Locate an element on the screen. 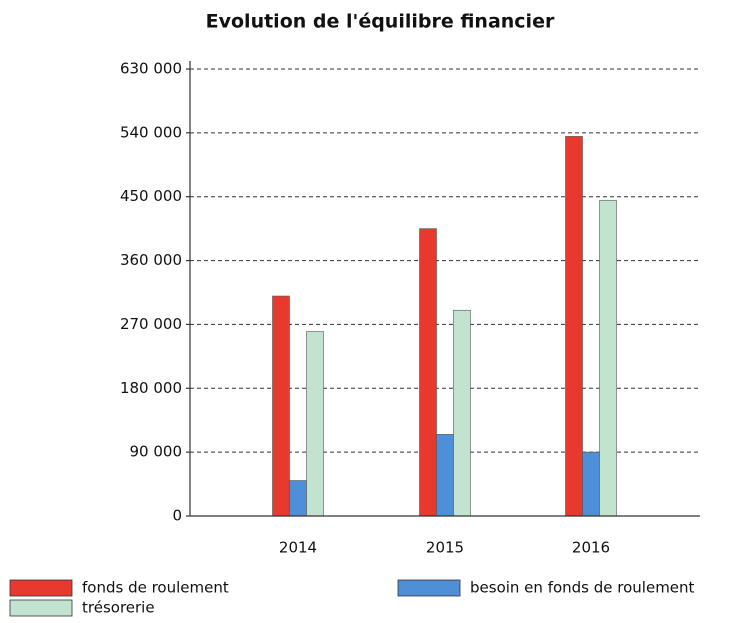 The image size is (746, 623). y-tick-label: 630 000 is located at coordinates (151, 69).